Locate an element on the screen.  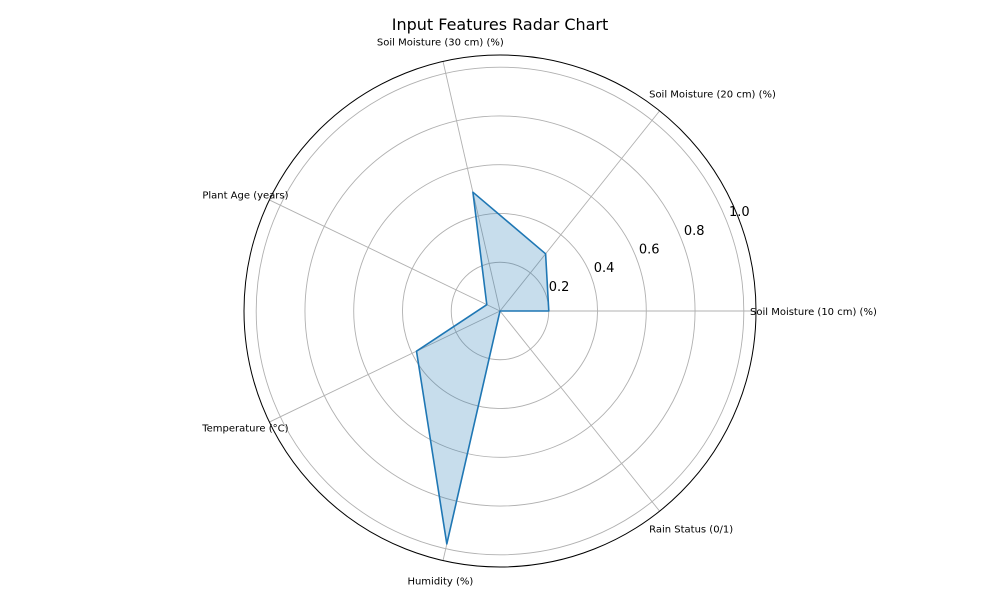
r-tick-label: 0.4 is located at coordinates (604, 268).